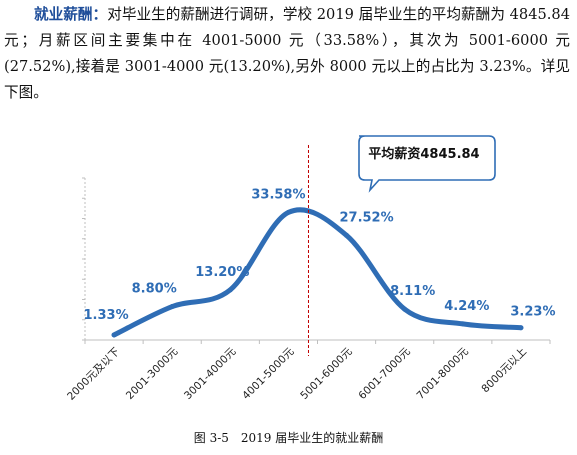 The image size is (577, 455). Describe the element at coordinates (210, 373) in the screenshot. I see `x-tick-label-3: 3001-4000元` at that location.